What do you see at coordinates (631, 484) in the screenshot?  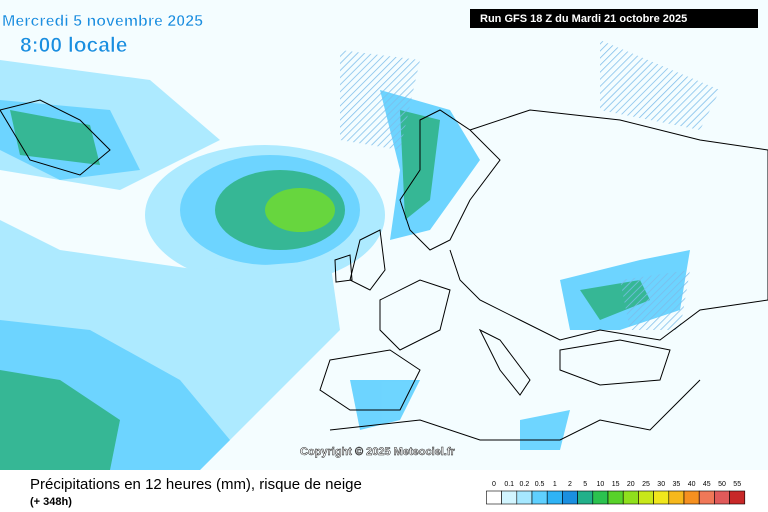 I see `legend-label: 20` at bounding box center [631, 484].